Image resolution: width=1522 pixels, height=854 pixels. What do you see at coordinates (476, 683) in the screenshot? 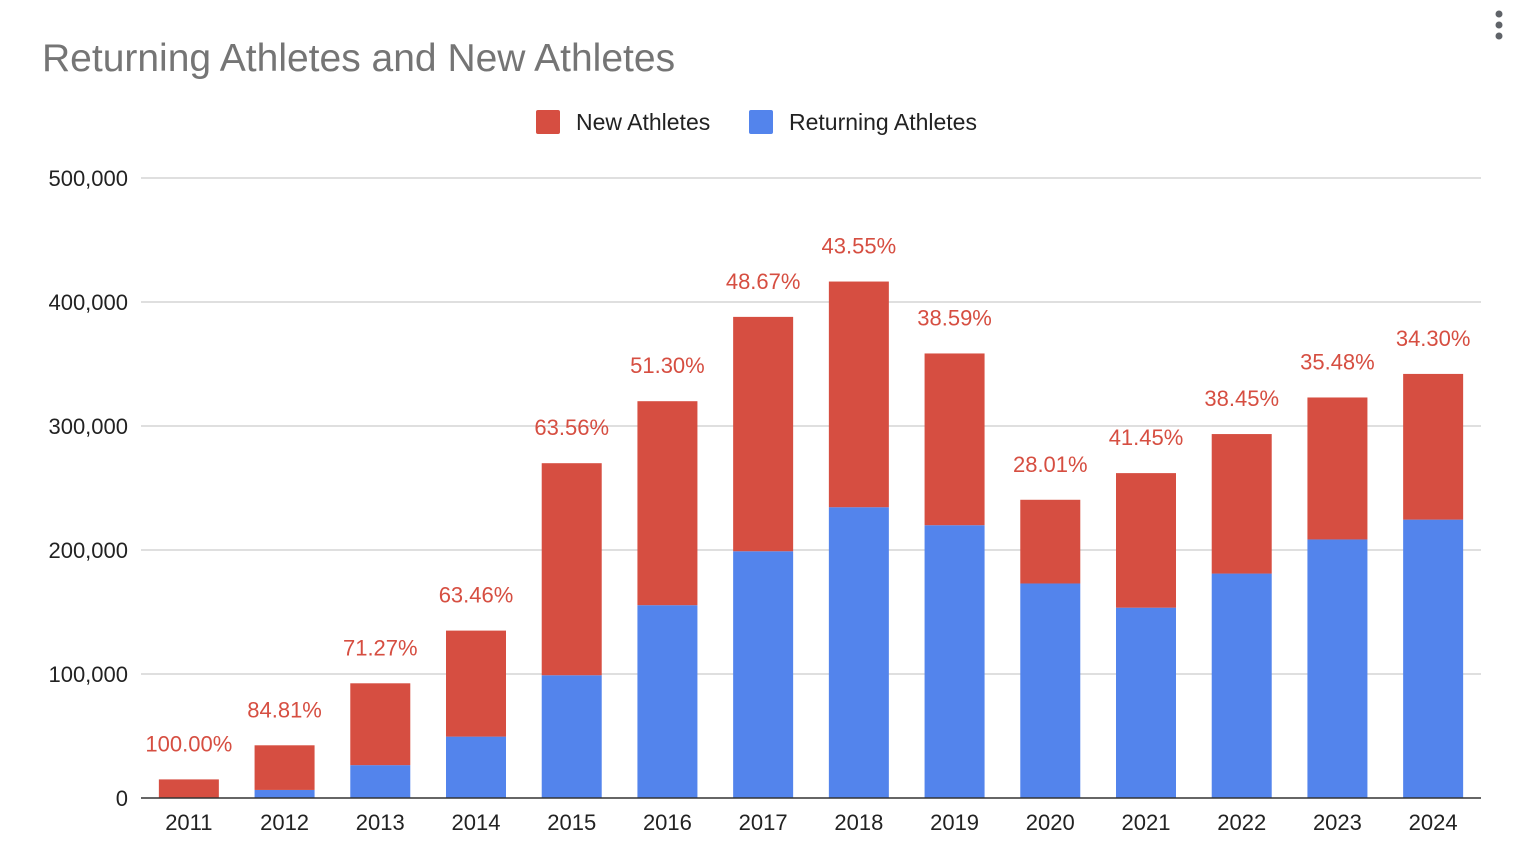
I see `bar-new-2014` at bounding box center [476, 683].